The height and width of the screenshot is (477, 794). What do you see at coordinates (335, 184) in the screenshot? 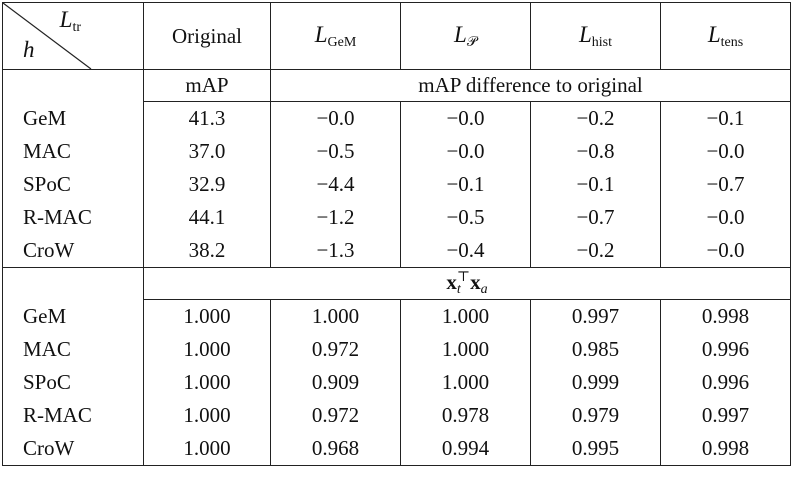
I see `cell: −4.4` at bounding box center [335, 184].